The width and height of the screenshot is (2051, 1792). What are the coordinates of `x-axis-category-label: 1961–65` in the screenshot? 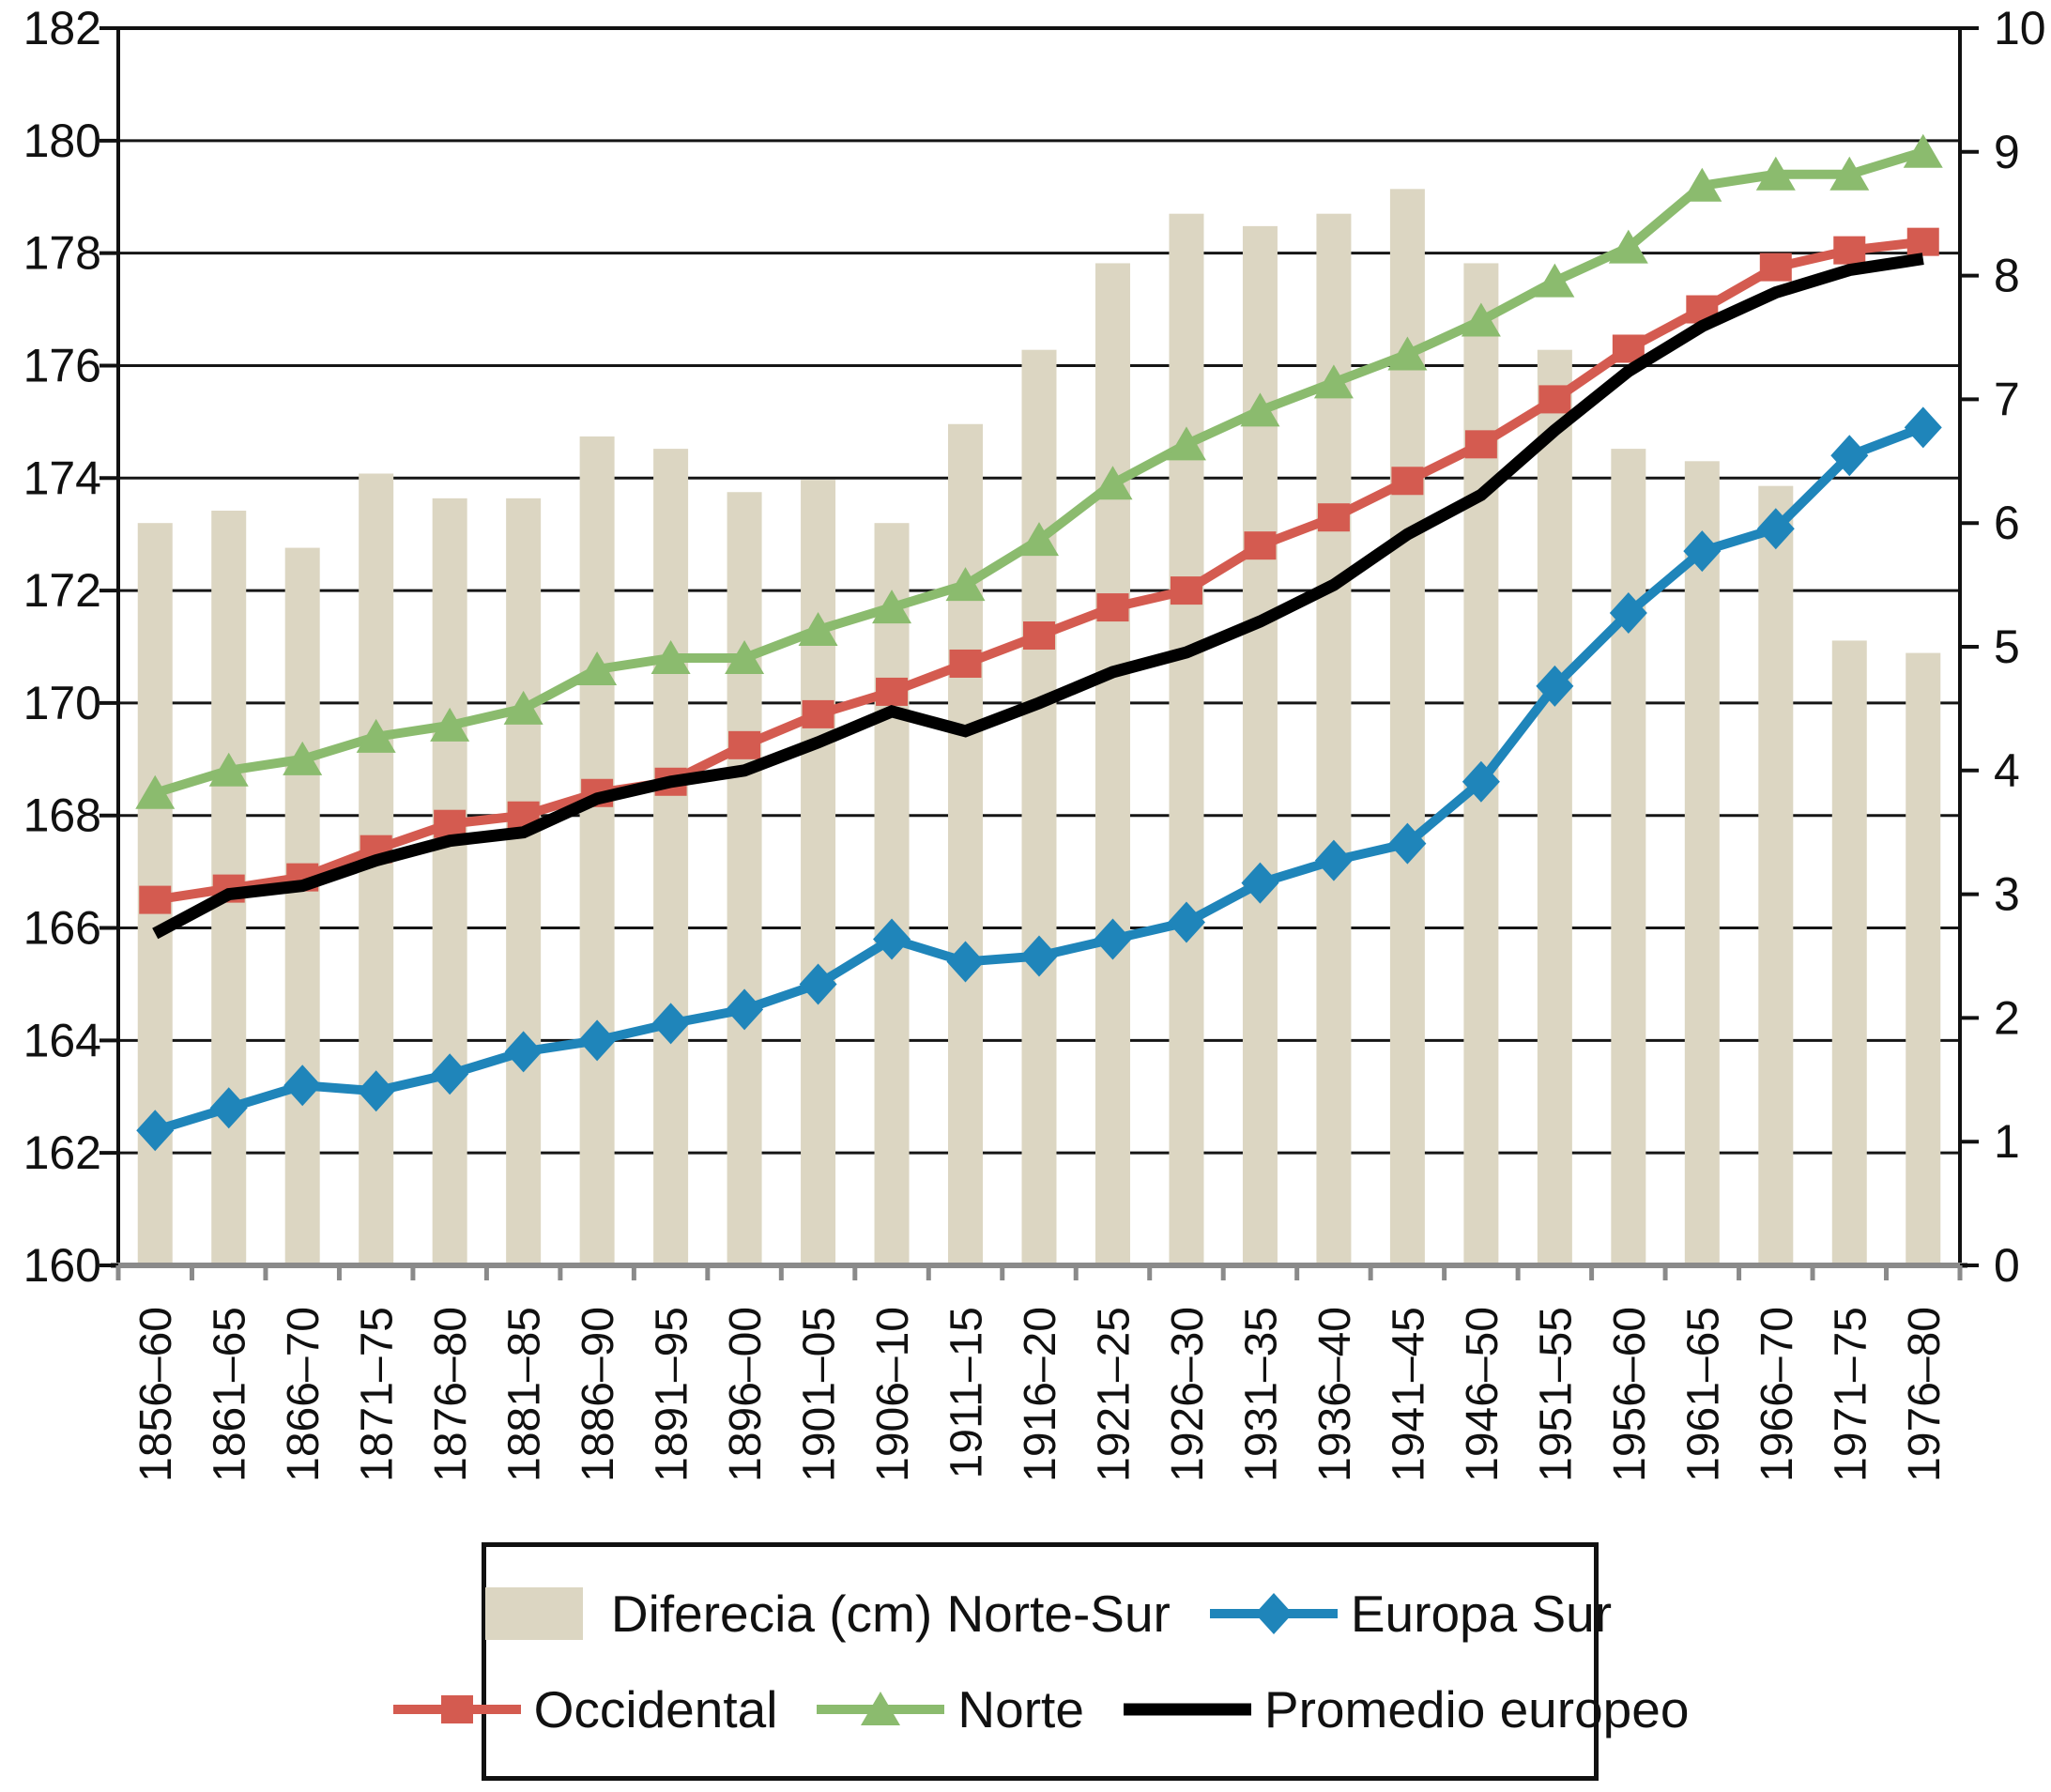 It's located at (1703, 1394).